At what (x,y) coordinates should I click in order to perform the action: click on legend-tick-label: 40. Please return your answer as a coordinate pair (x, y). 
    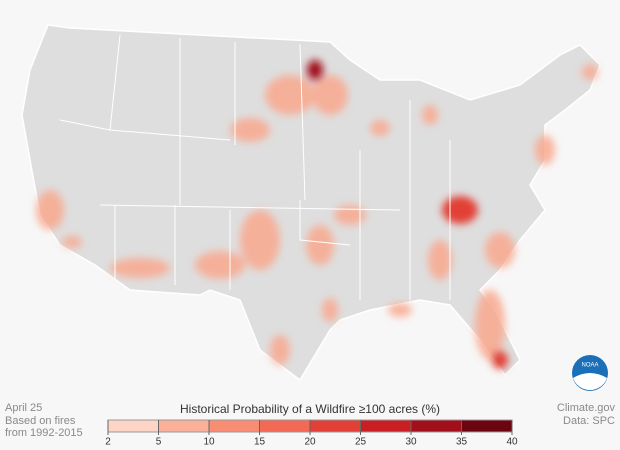
    Looking at the image, I should click on (512, 442).